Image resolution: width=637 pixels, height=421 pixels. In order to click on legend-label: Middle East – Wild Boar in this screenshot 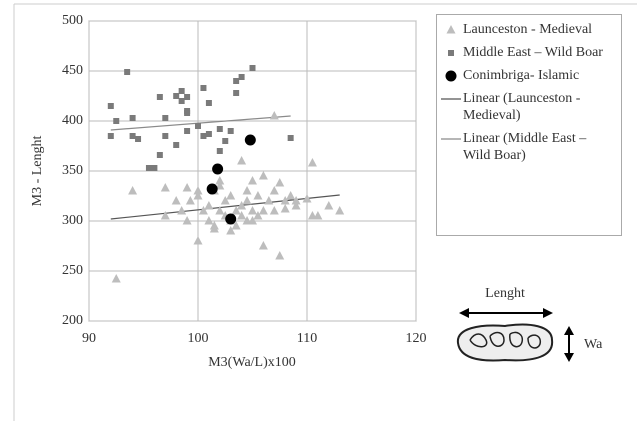, I will do `click(533, 52)`.